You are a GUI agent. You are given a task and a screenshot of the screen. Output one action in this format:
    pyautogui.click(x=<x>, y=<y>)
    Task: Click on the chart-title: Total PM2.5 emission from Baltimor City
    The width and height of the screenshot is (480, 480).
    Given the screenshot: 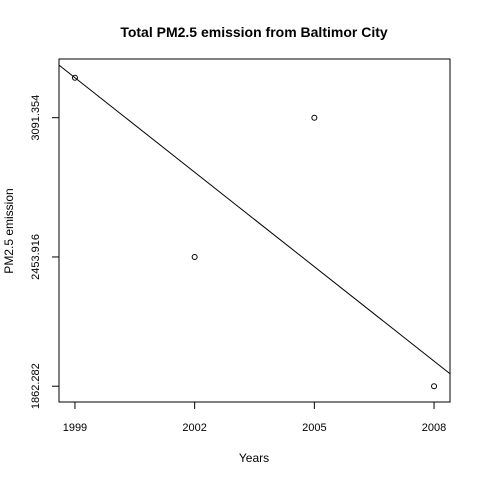 What is the action you would take?
    pyautogui.click(x=254, y=32)
    